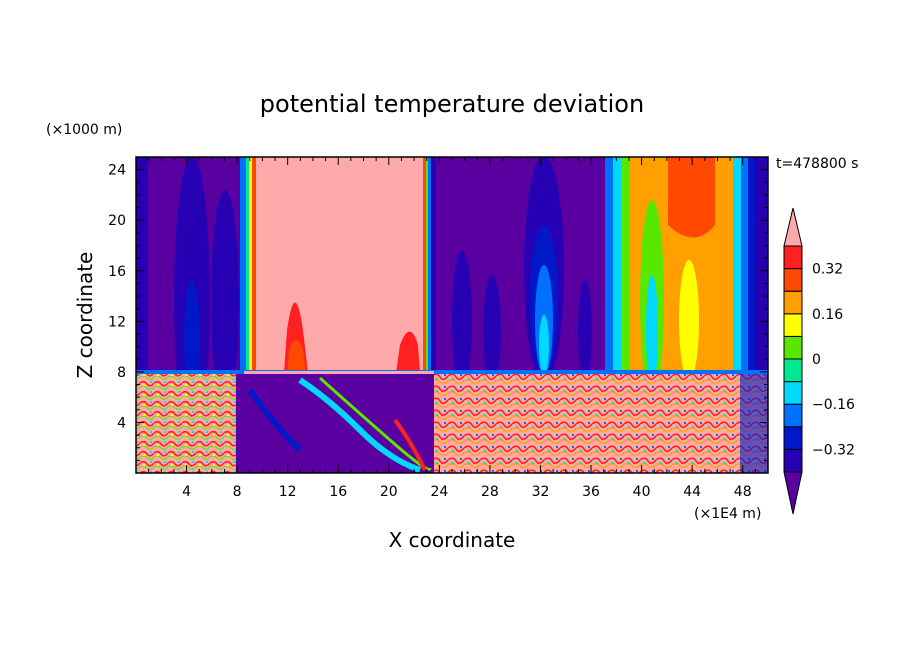  I want to click on y-tick-label: 4, so click(121, 423).